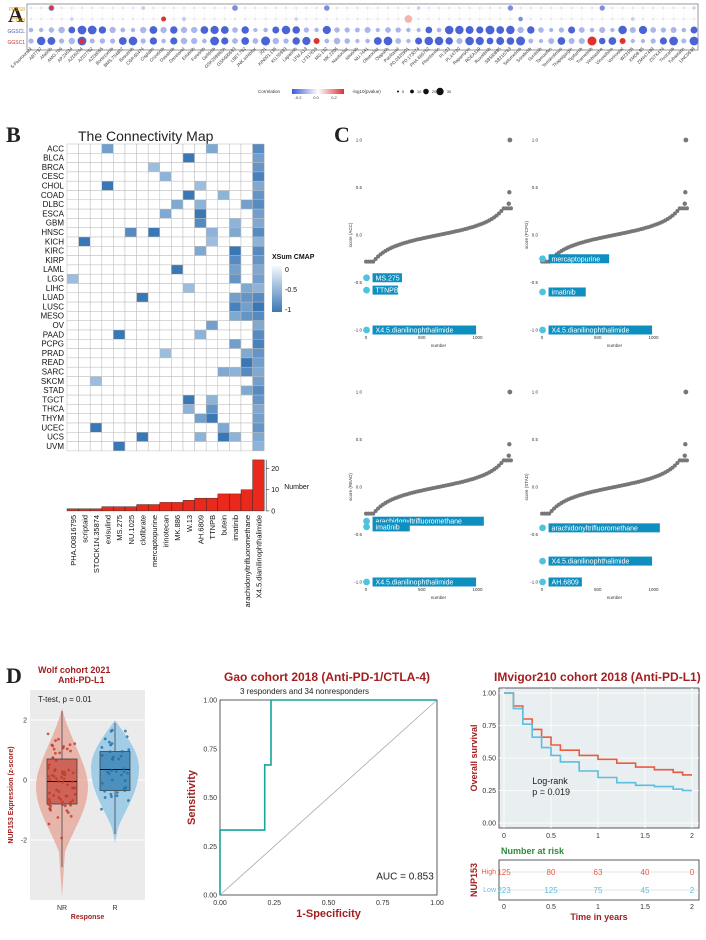  What do you see at coordinates (604, 528) in the screenshot?
I see `highlight-label-box` at bounding box center [604, 528].